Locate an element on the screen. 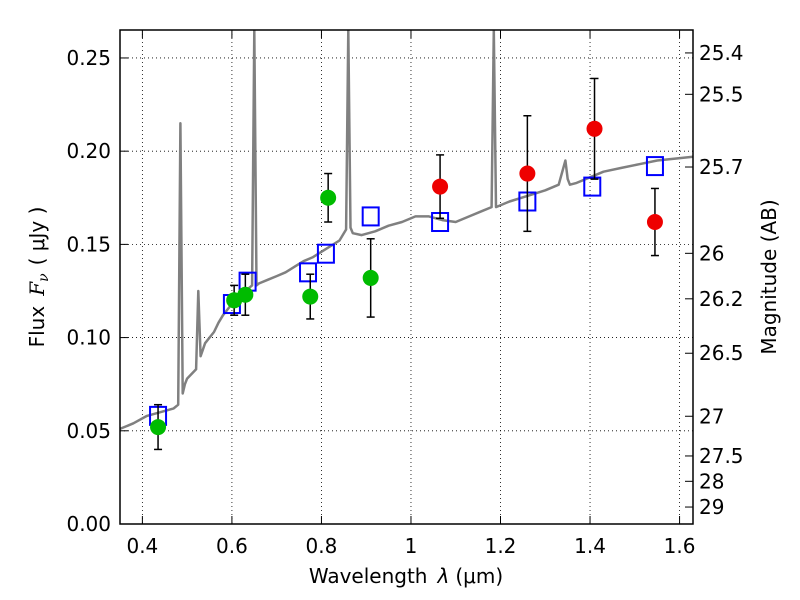 The height and width of the screenshot is (600, 800). x-tick-label: 1 is located at coordinates (411, 546).